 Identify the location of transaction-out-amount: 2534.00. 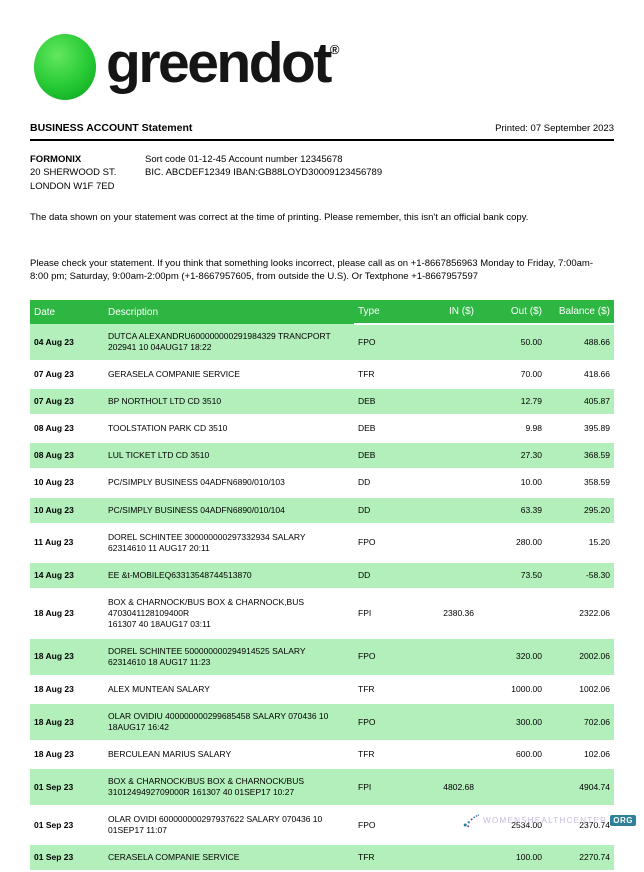
(512, 826).